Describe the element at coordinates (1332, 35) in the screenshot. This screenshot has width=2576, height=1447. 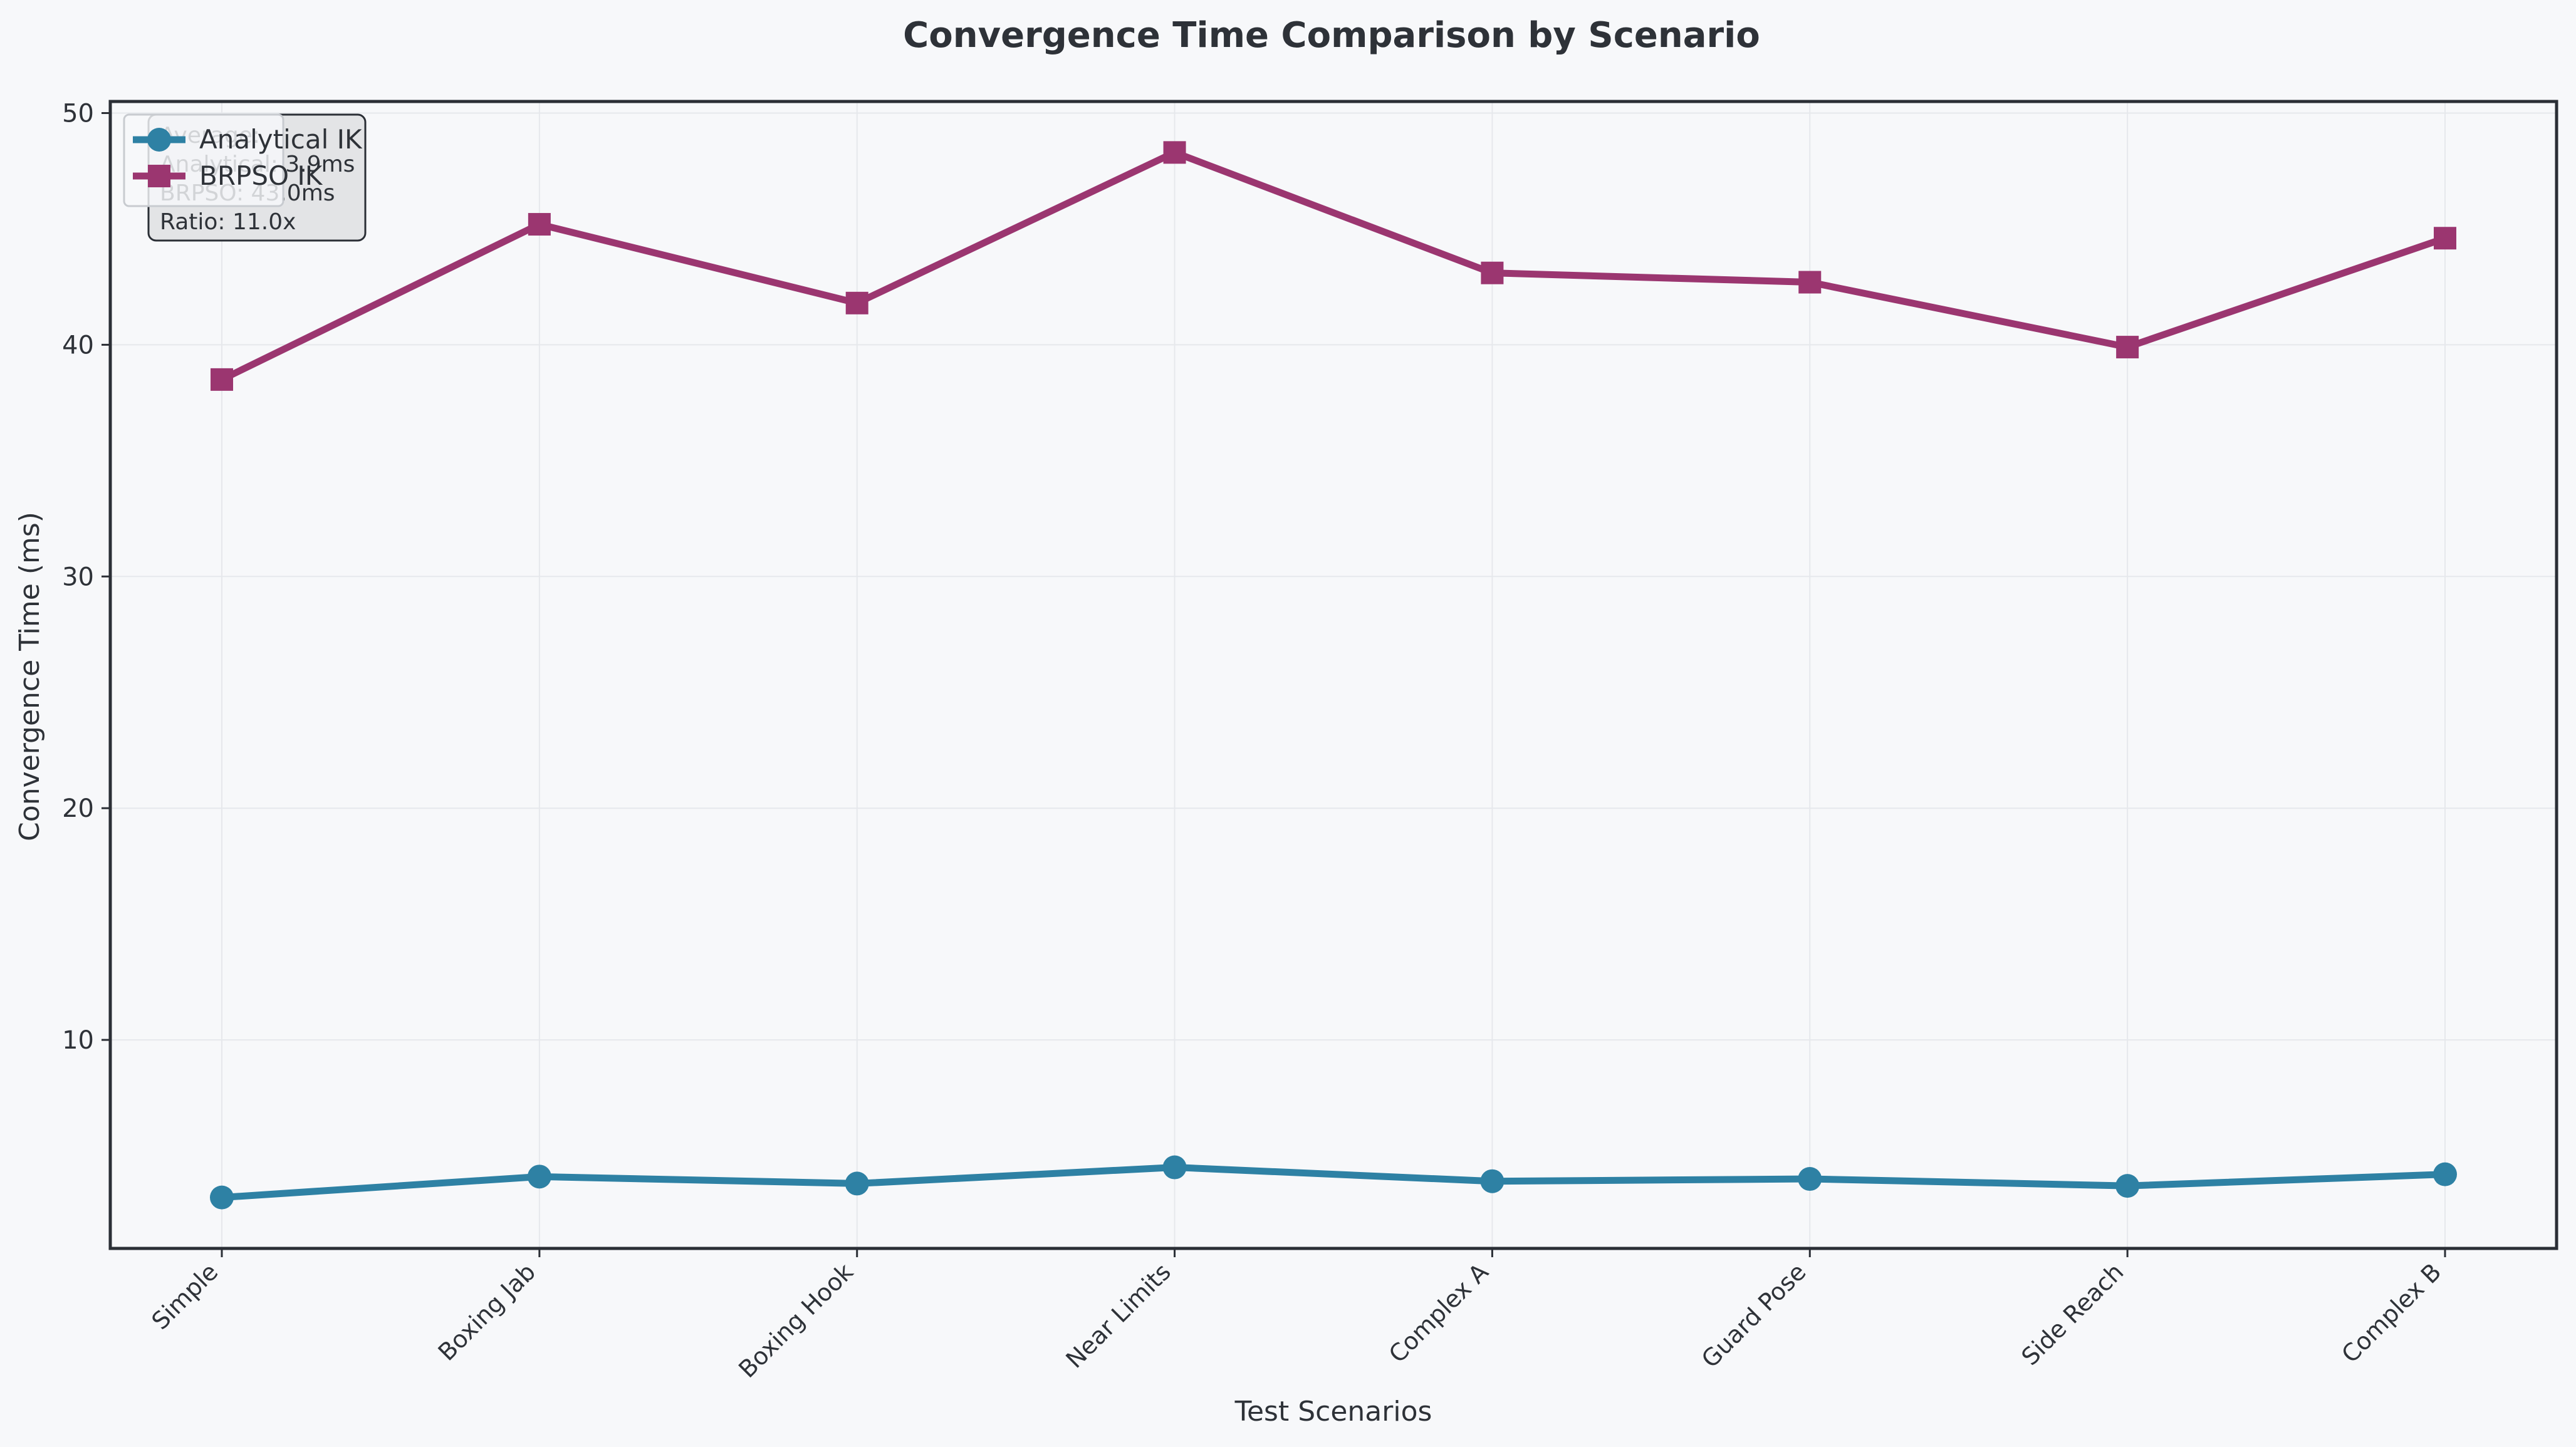
I see `chart-title: Convergence Time Comparison by Scenario` at that location.